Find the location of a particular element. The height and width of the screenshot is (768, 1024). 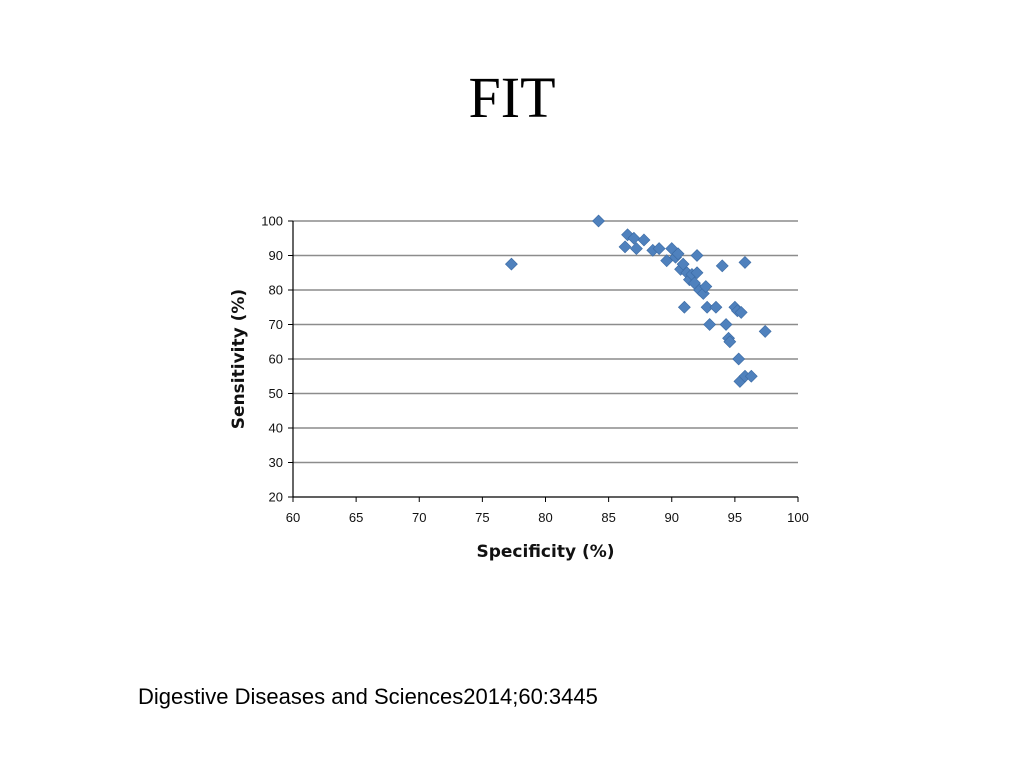

slide-title: FIT is located at coordinates (512, 97).